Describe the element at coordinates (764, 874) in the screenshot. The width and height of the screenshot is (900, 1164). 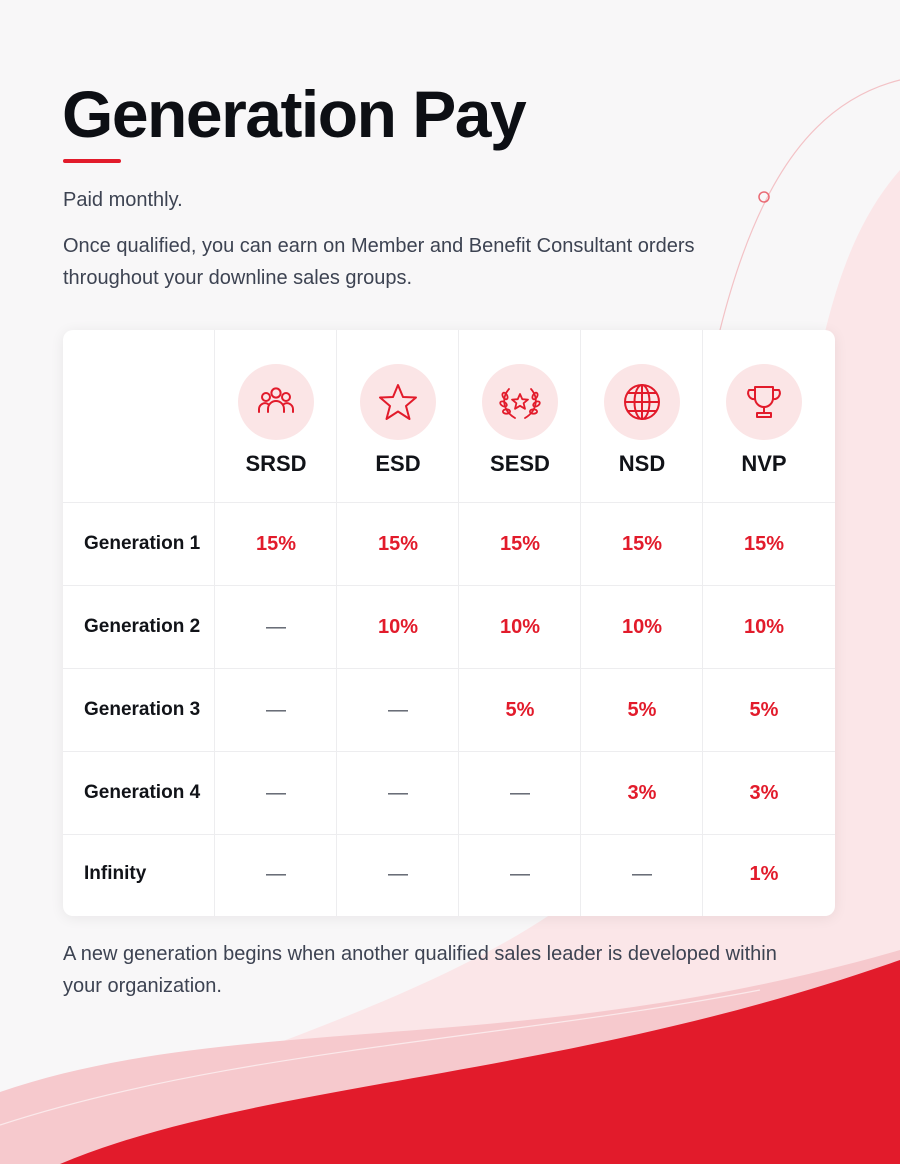
I see `table-cell: 1%` at that location.